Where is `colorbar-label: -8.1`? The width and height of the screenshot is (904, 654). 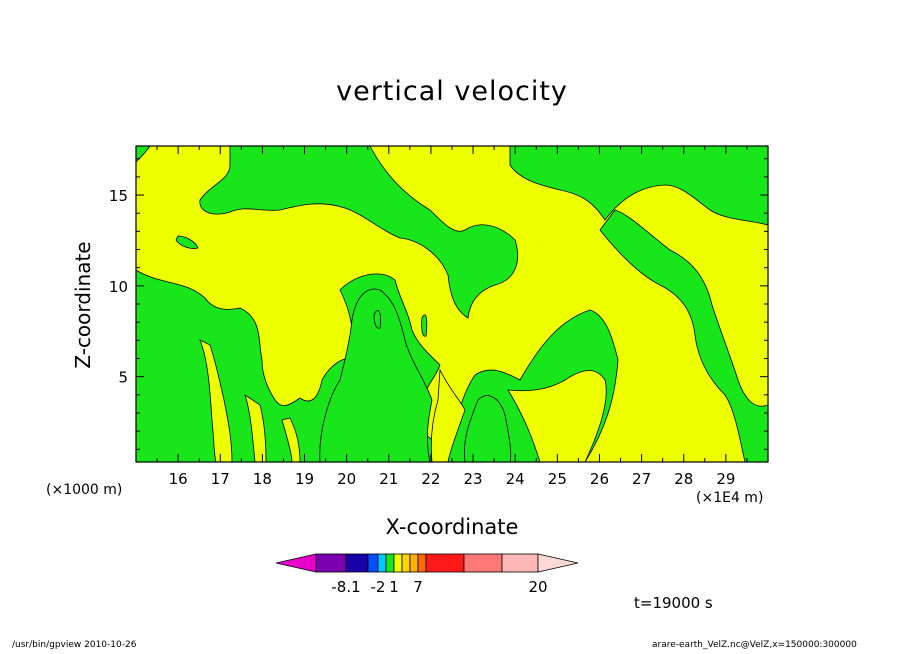 colorbar-label: -8.1 is located at coordinates (345, 587).